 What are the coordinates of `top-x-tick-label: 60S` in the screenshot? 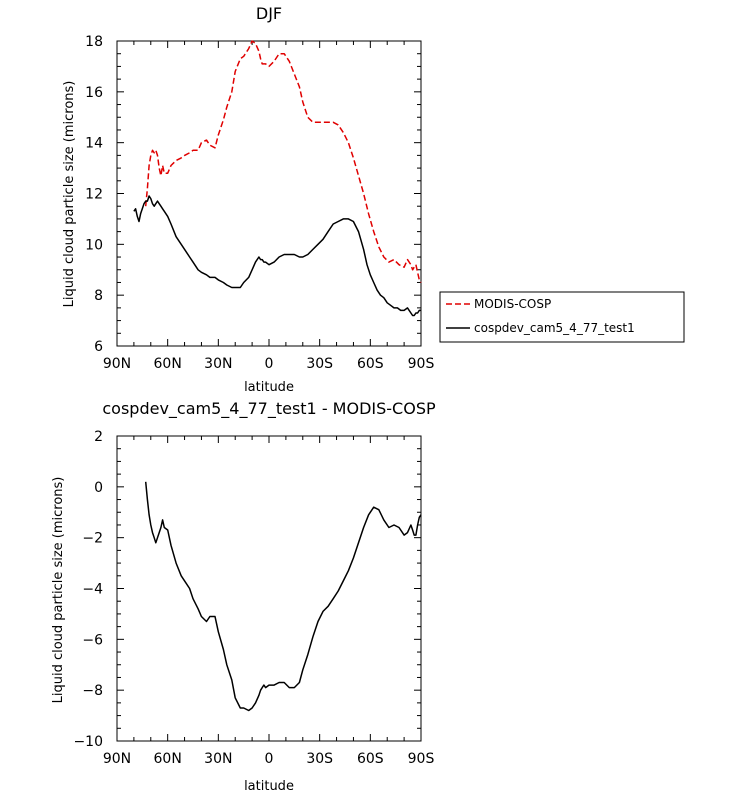 It's located at (370, 364).